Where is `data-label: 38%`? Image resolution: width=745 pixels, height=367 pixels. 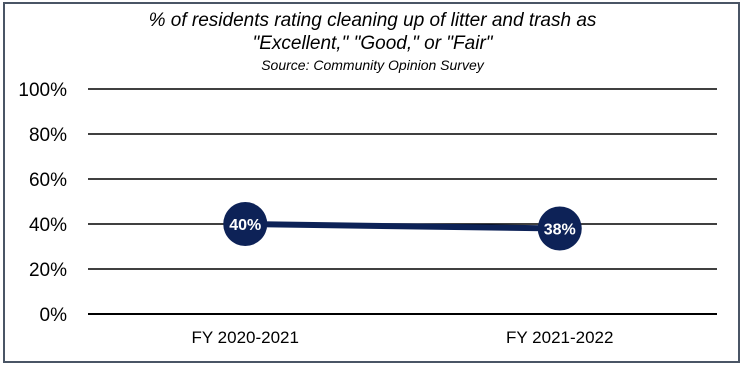 data-label: 38% is located at coordinates (560, 230).